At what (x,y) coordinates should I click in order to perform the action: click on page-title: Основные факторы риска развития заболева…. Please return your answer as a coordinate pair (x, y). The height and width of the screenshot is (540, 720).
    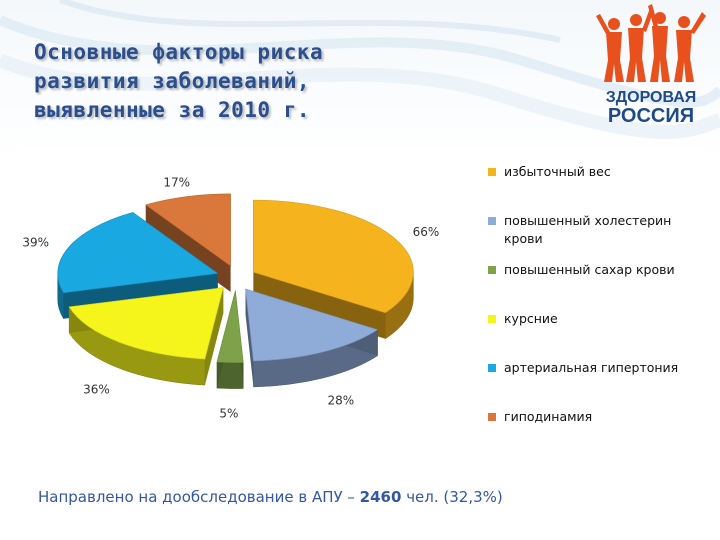
    Looking at the image, I should click on (244, 81).